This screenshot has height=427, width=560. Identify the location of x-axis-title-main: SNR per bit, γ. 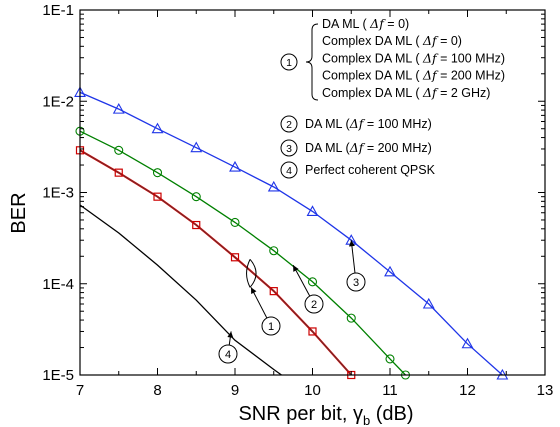
(300, 414).